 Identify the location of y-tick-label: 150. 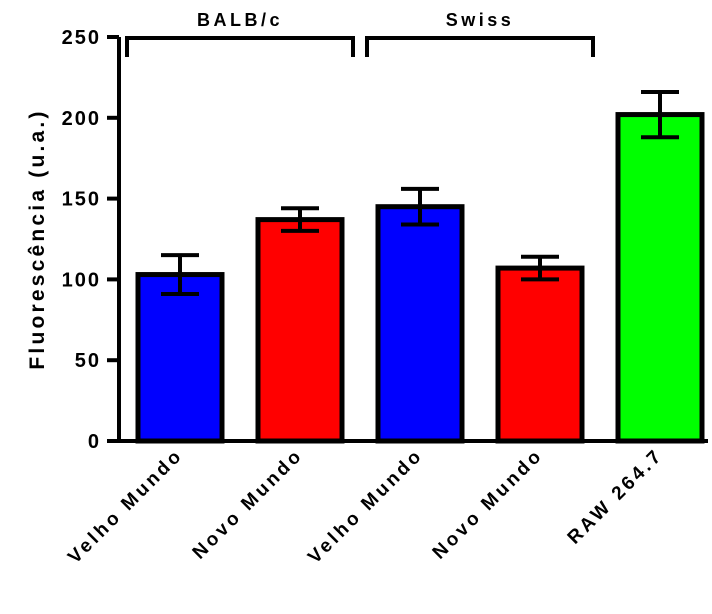
(81, 200).